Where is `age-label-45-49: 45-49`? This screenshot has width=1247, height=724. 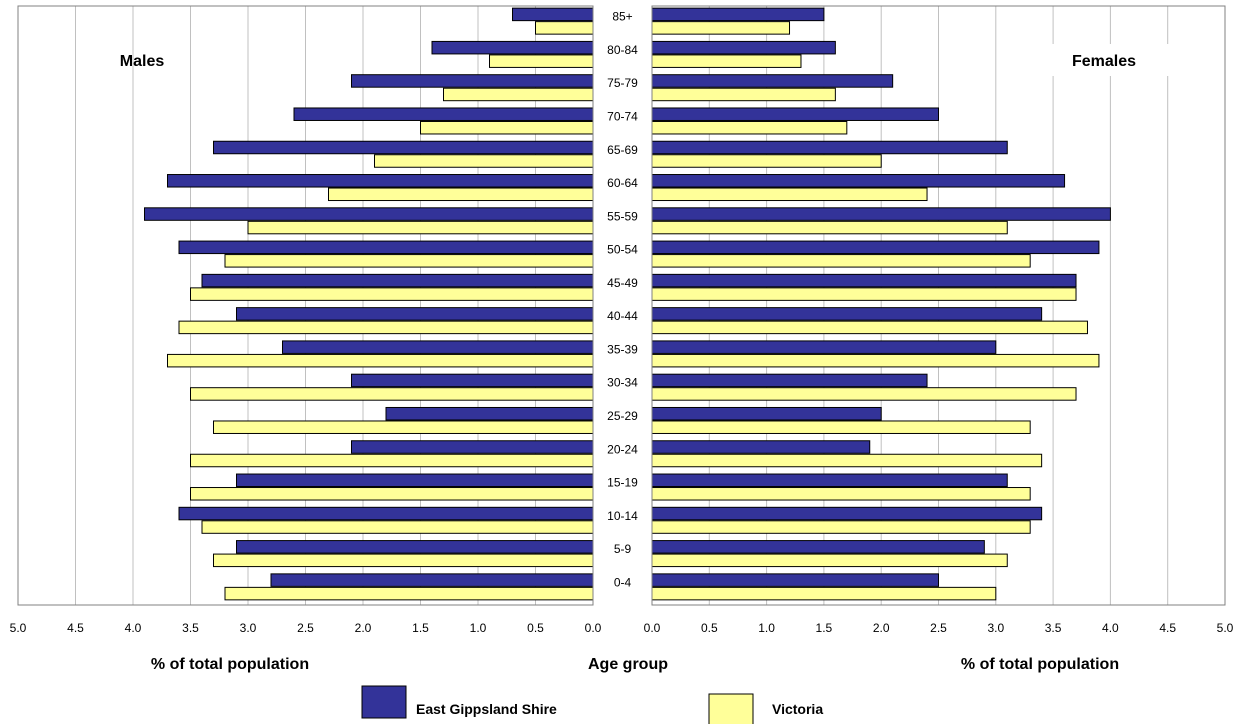 age-label-45-49: 45-49 is located at coordinates (622, 283).